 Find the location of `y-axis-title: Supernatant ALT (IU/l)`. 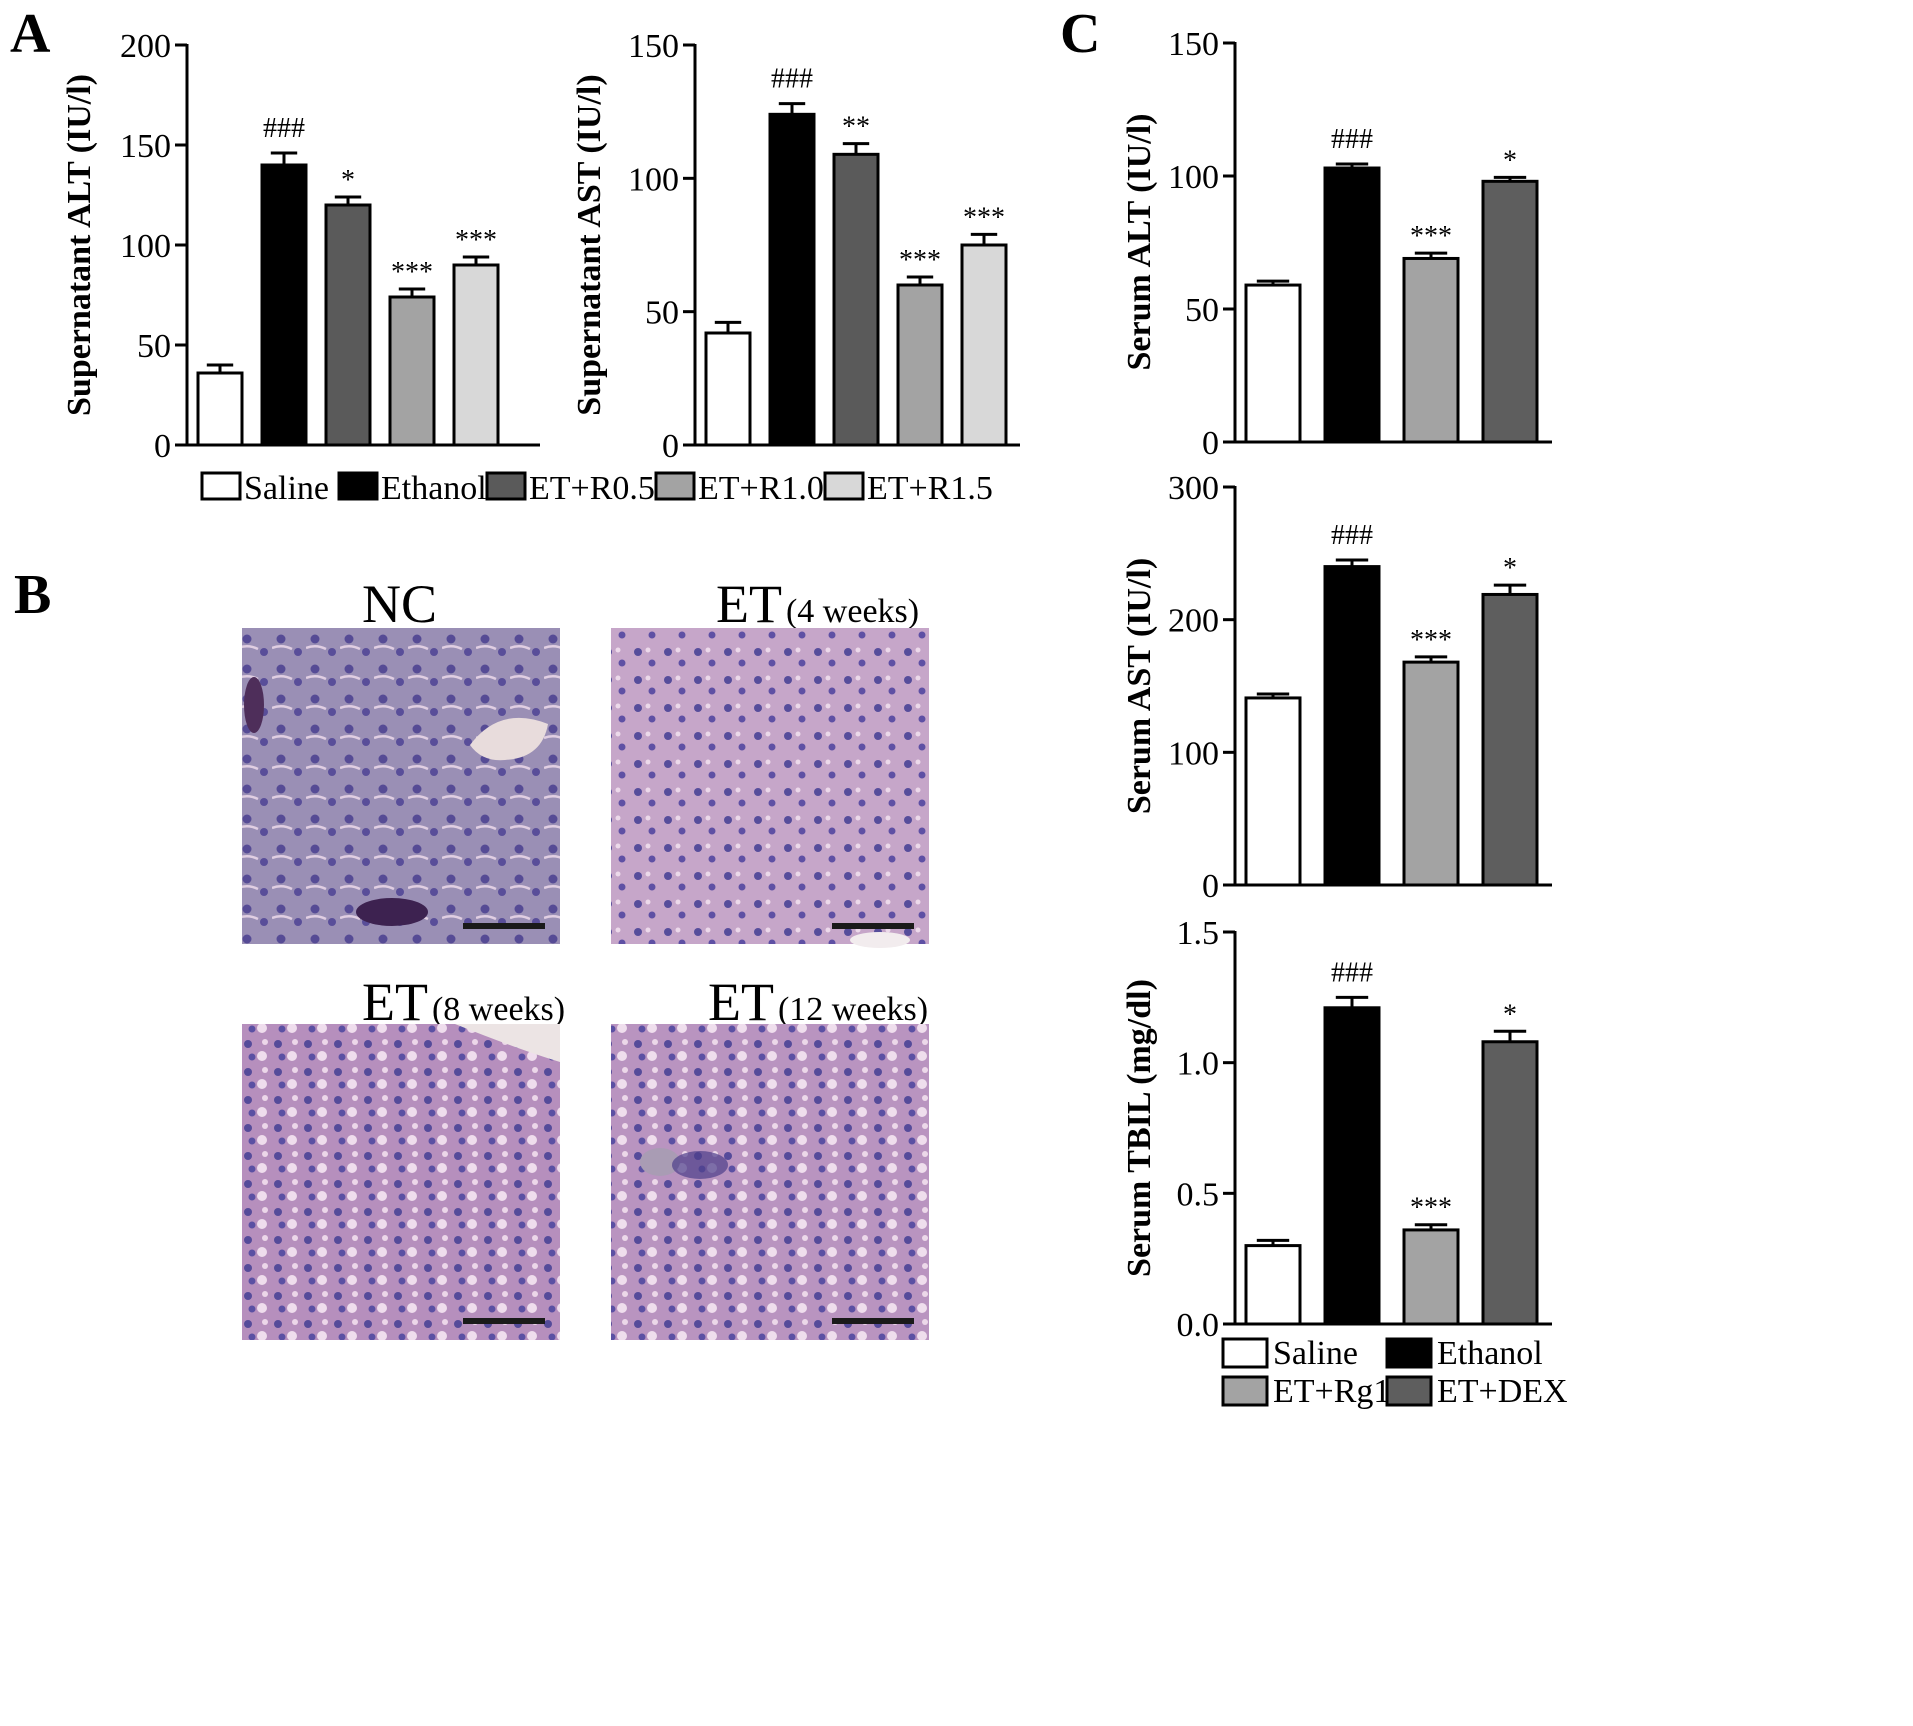

y-axis-title: Supernatant ALT (IU/l) is located at coordinates (79, 245).